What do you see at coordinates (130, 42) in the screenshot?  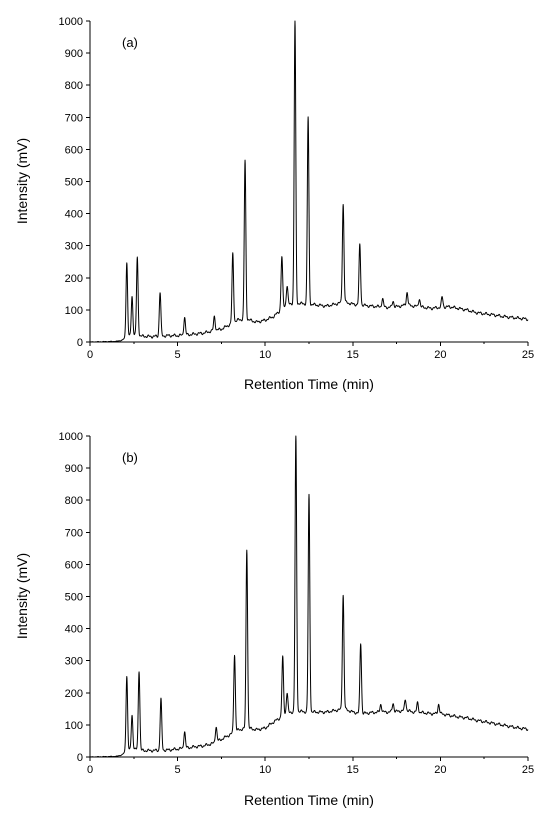 I see `panel-label-a: (a)` at bounding box center [130, 42].